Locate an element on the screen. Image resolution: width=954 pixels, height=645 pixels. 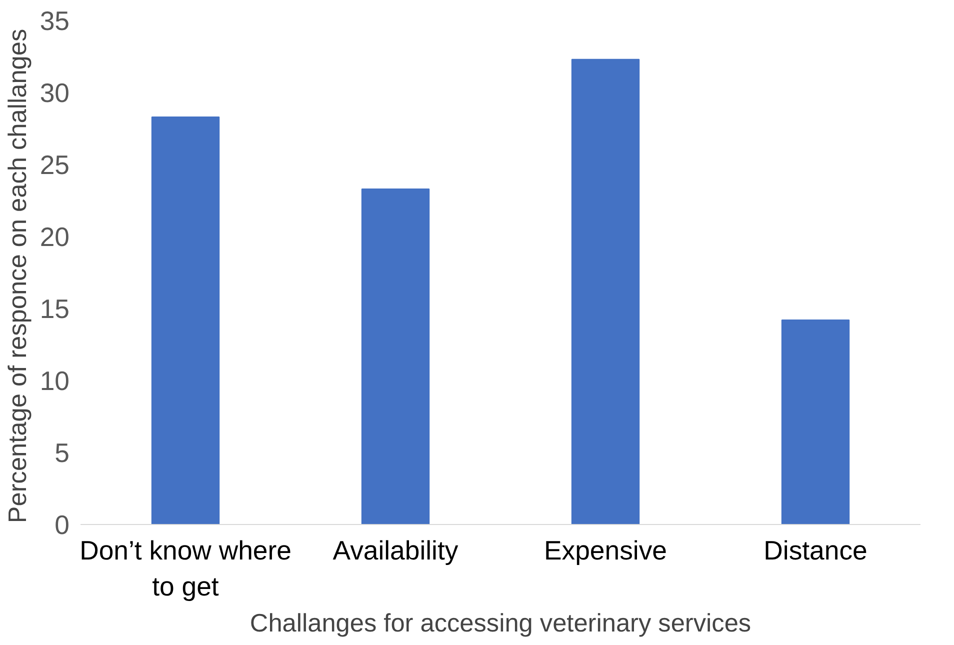
y-axis-title: Percentage of responce on each challanges is located at coordinates (18, 276).